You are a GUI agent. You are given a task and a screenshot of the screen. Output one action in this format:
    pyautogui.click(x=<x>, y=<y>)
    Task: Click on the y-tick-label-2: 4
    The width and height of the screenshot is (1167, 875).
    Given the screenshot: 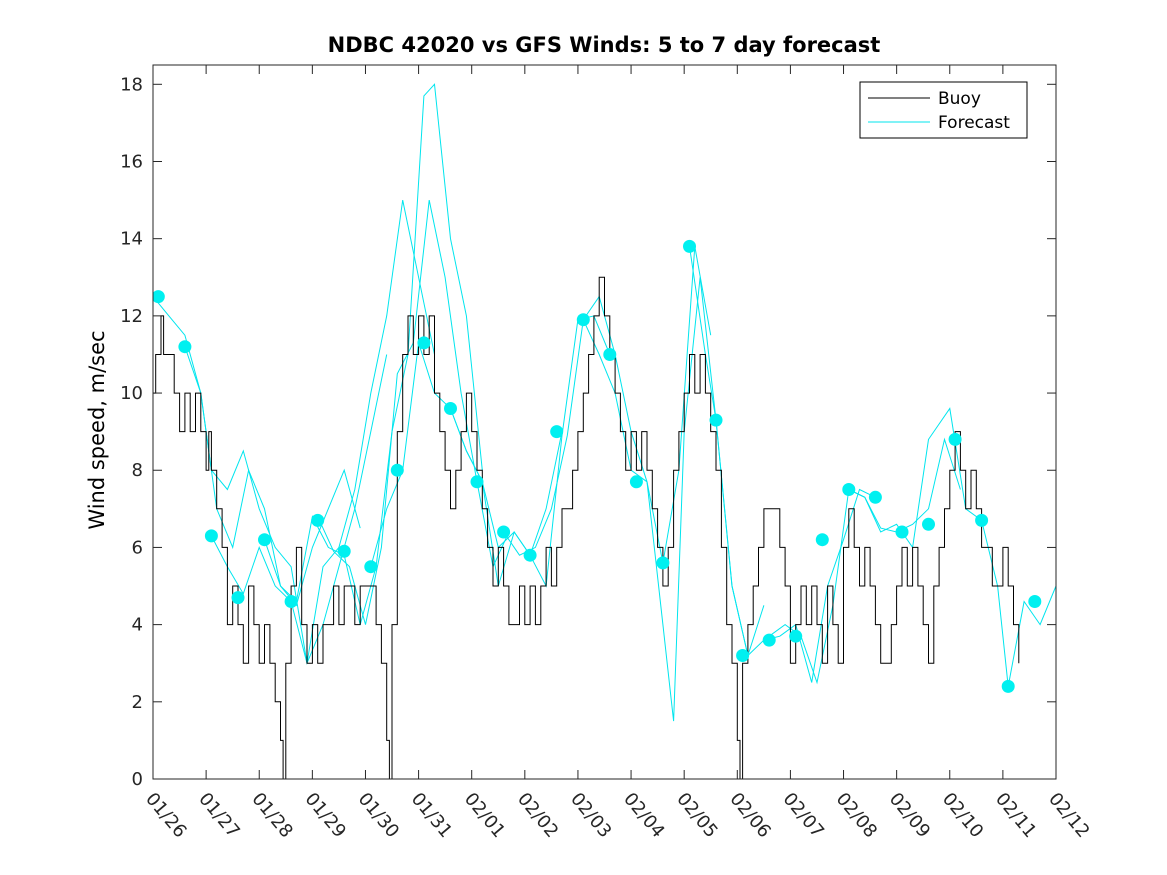 What is the action you would take?
    pyautogui.click(x=137, y=625)
    